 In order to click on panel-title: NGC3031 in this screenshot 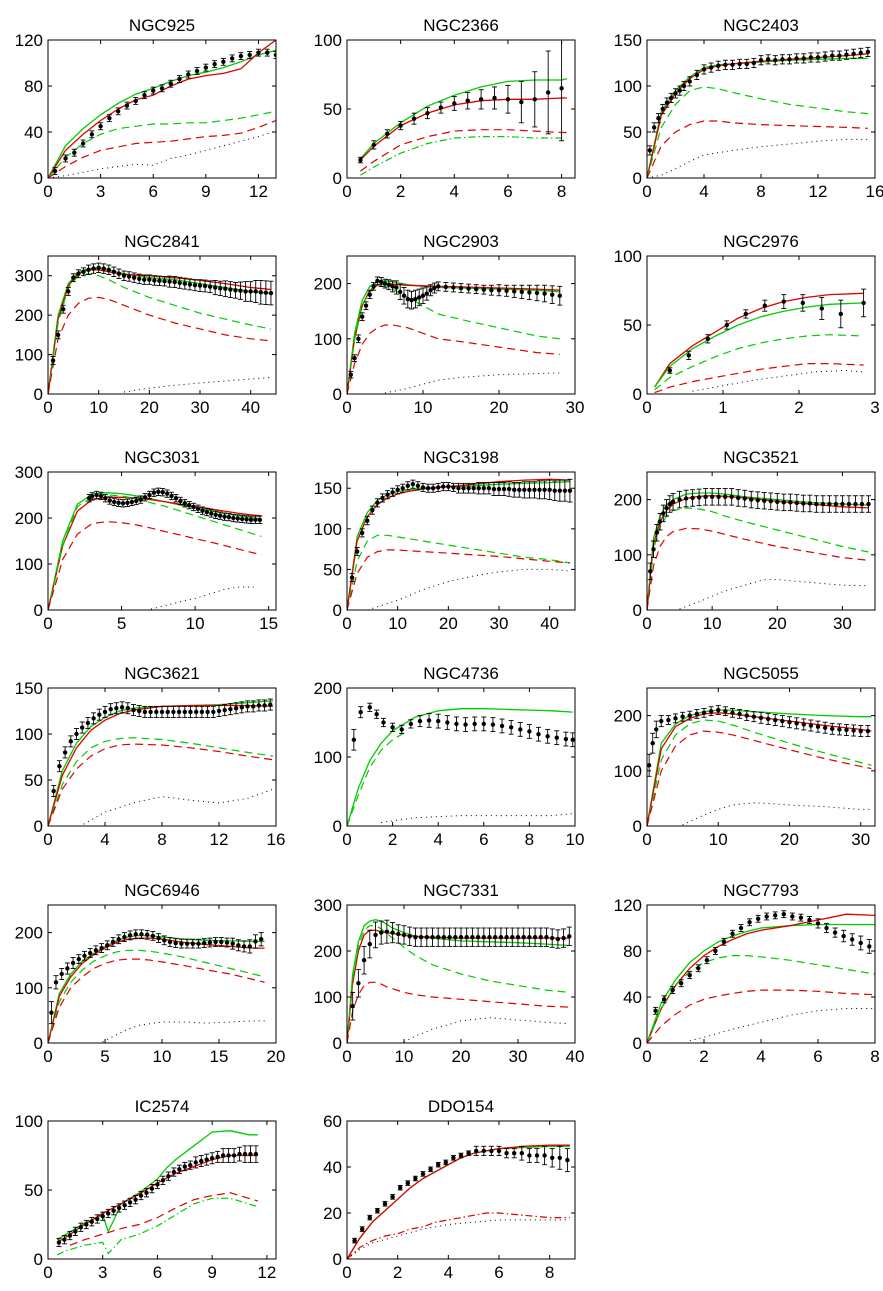, I will do `click(162, 457)`.